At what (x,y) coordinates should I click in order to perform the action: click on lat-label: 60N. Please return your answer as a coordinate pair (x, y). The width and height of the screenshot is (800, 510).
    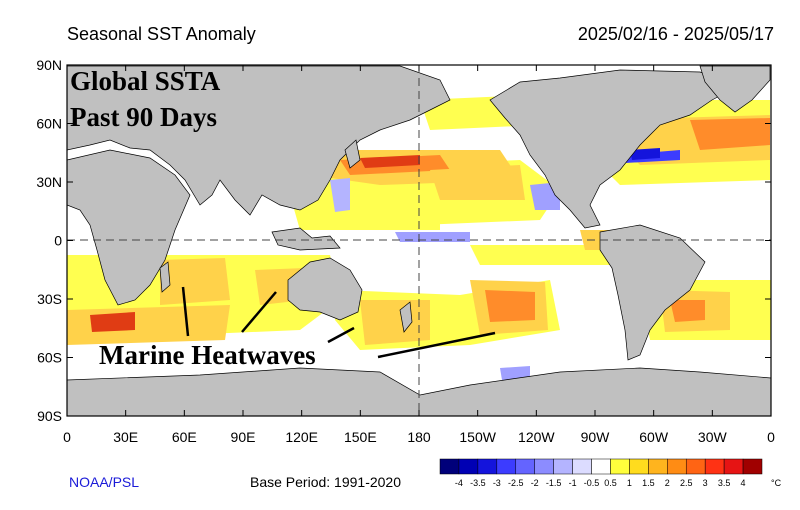
    Looking at the image, I should click on (49, 124).